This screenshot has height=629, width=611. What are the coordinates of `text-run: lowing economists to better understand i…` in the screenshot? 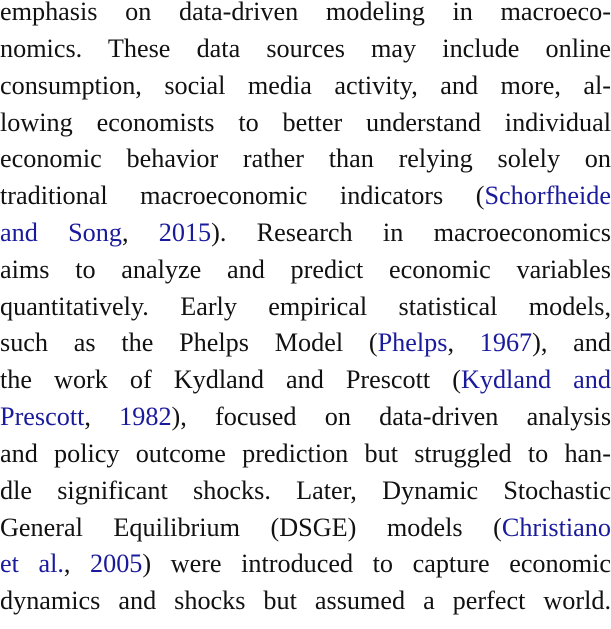 It's located at (305, 122).